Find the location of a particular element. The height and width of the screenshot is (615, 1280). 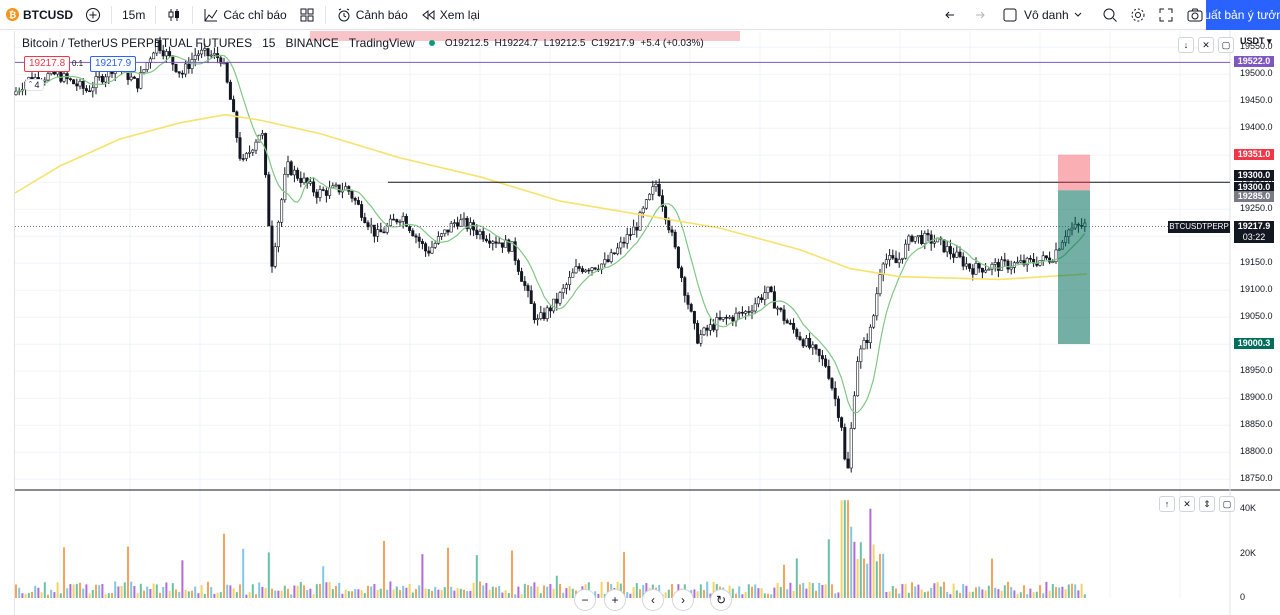

rewind-icon is located at coordinates (428, 14).